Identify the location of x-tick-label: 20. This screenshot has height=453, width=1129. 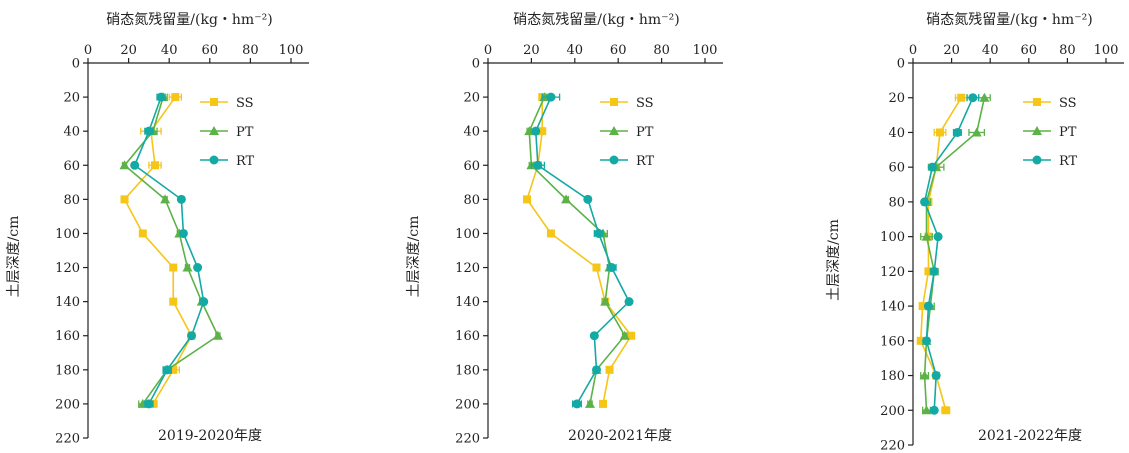
(951, 50).